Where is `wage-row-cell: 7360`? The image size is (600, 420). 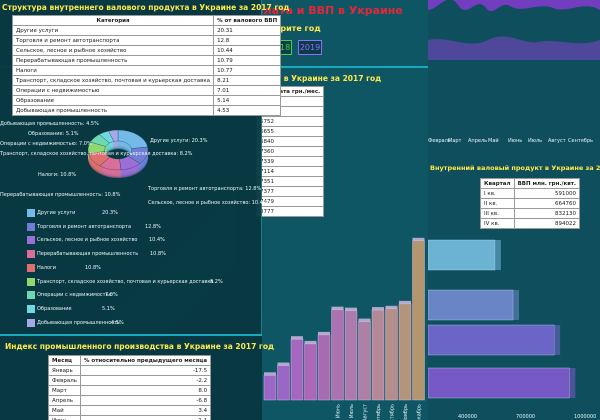 wage-row-cell: 7360 is located at coordinates (290, 151).